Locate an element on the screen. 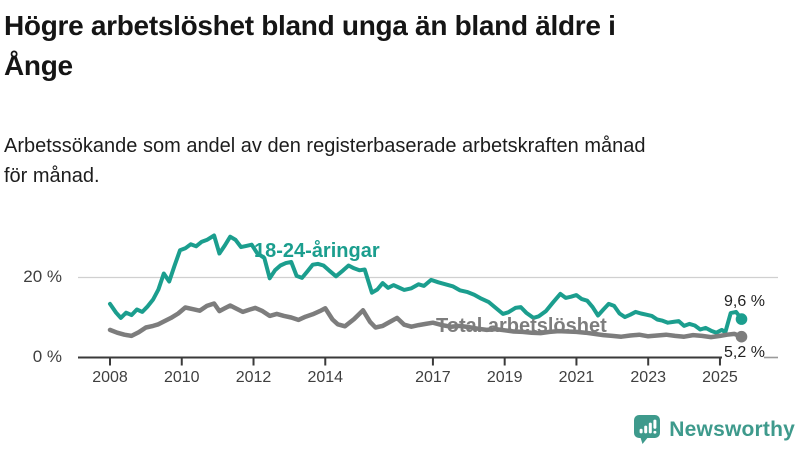  x-tick-label-2025: 2025 is located at coordinates (720, 377).